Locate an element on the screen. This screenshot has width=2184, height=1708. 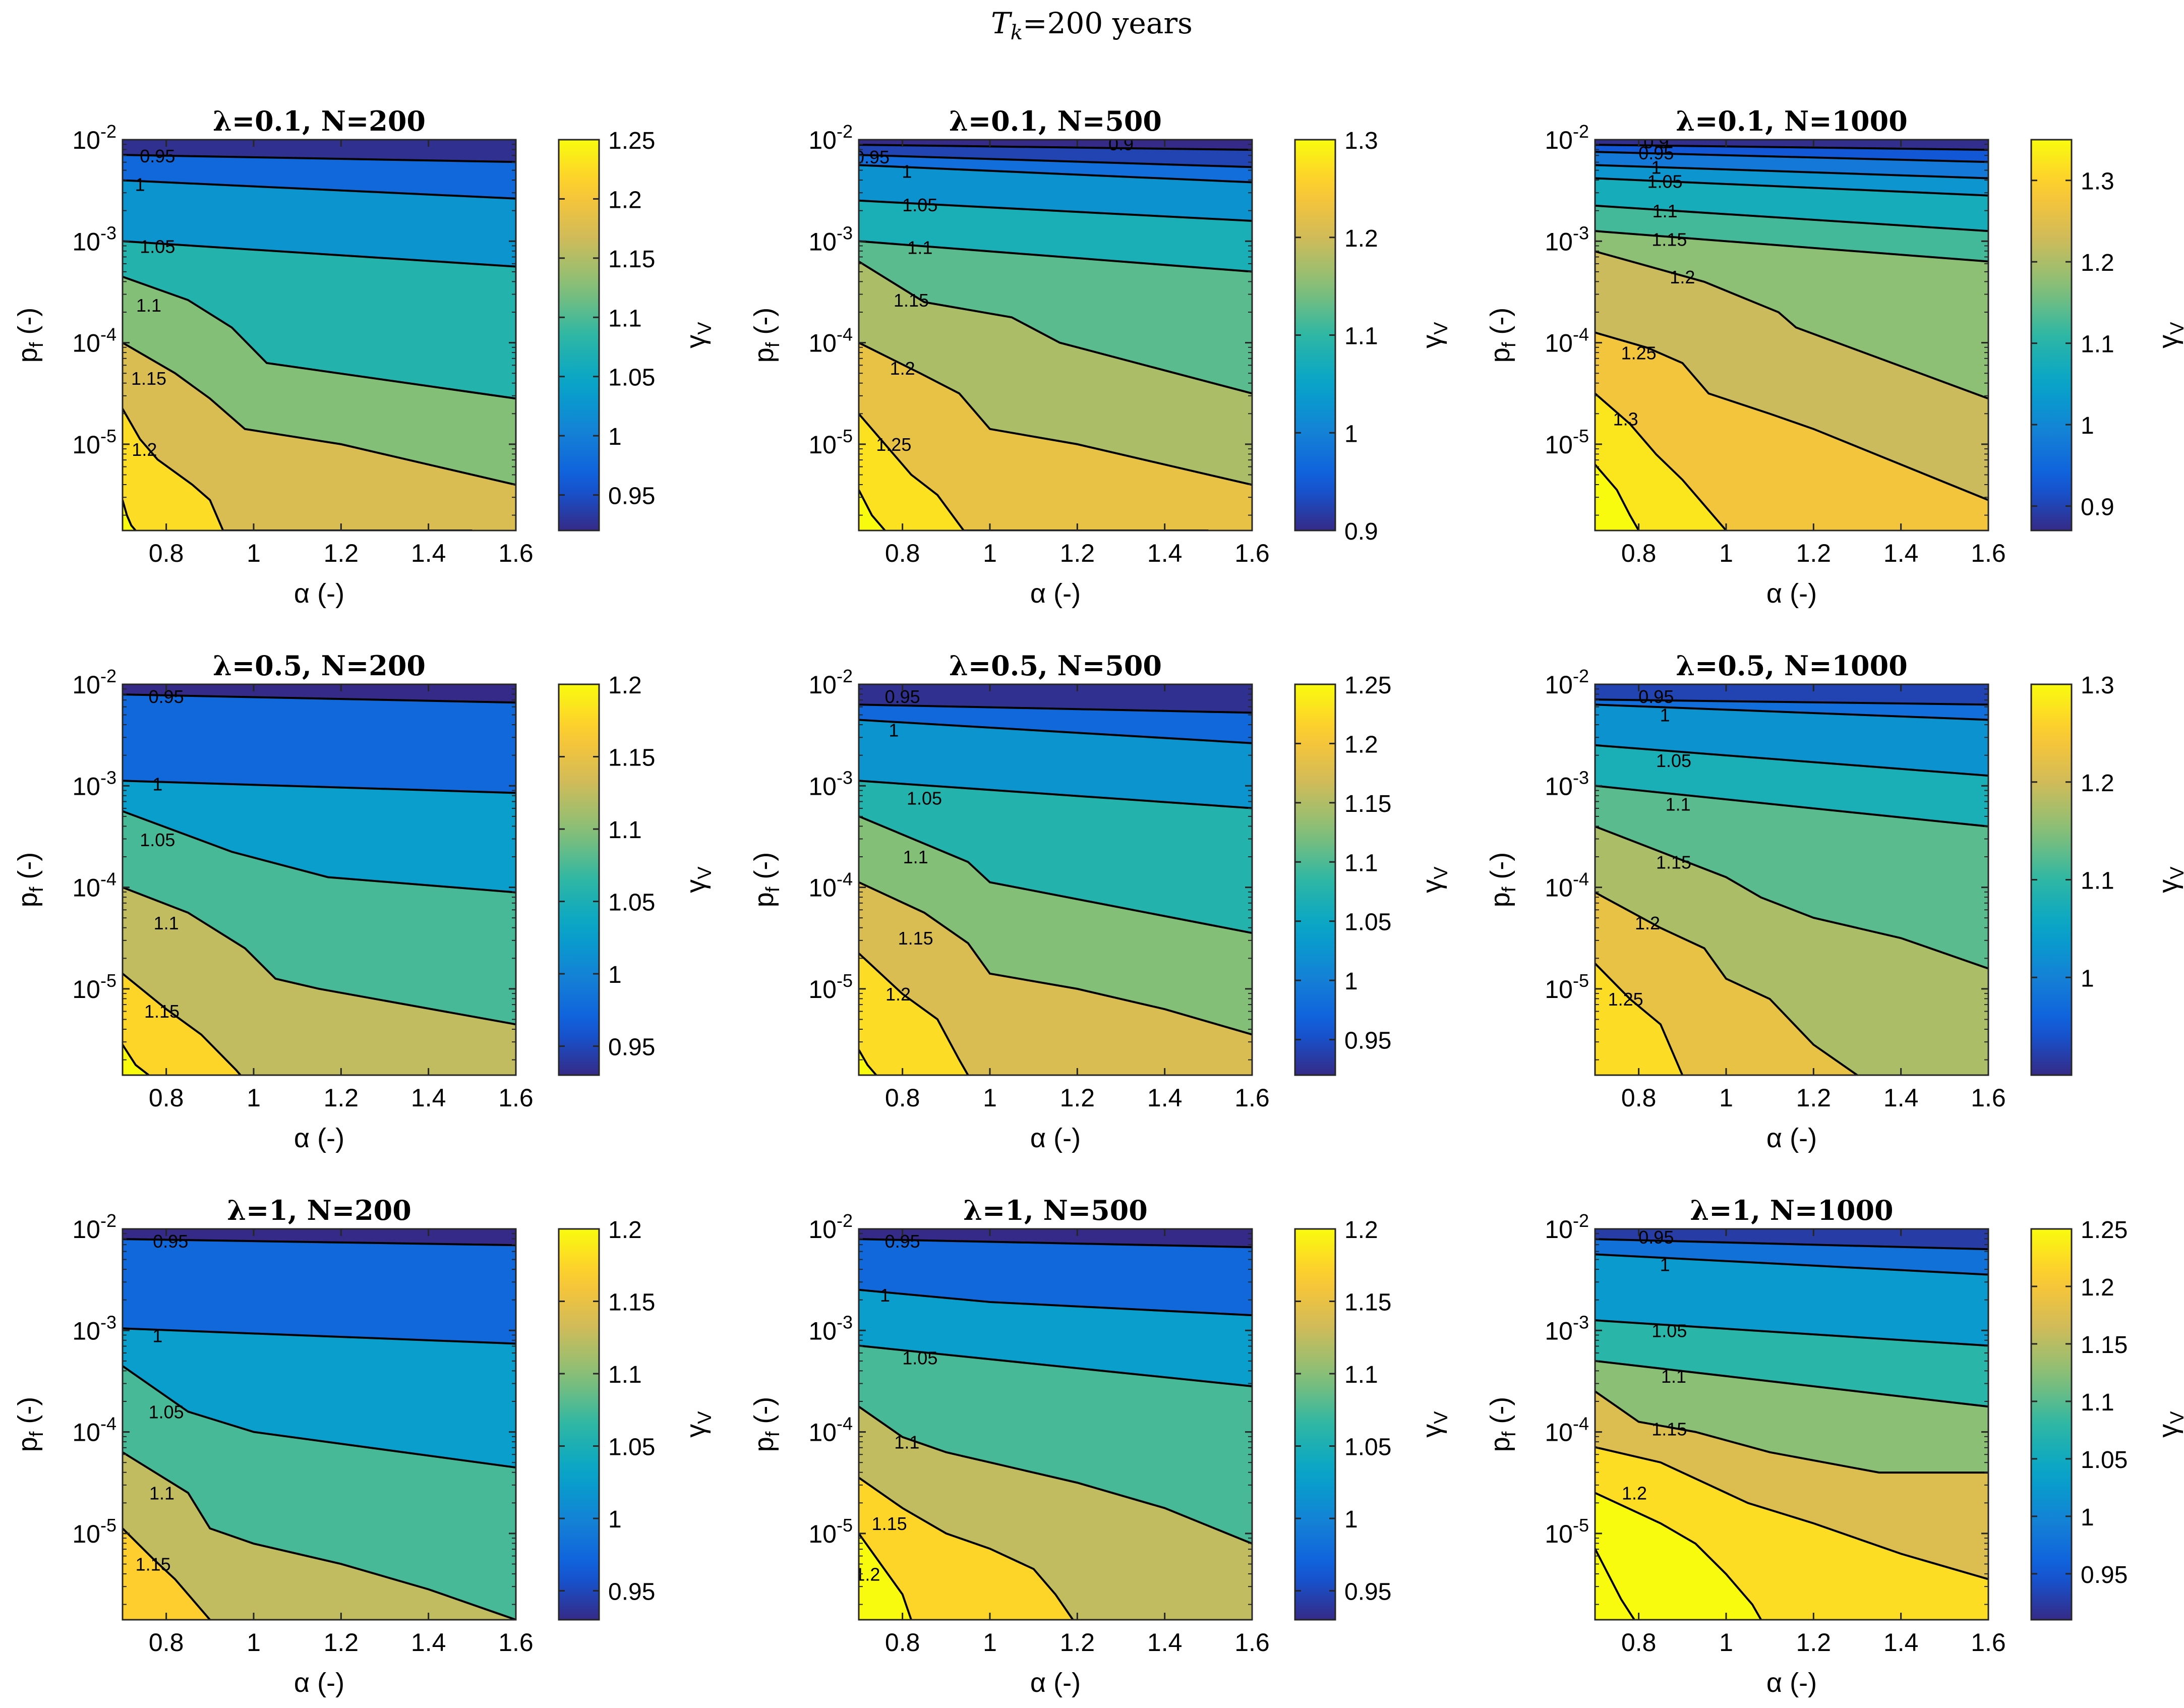
subplot-title: λ=0.5, N=1000 is located at coordinates (1792, 666).